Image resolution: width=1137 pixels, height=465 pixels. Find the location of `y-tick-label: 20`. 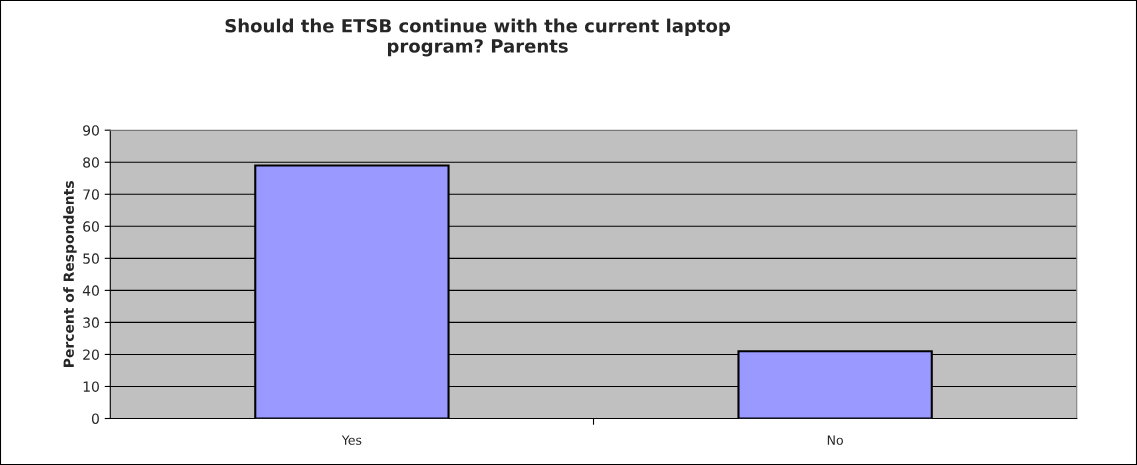

y-tick-label: 20 is located at coordinates (91, 354).